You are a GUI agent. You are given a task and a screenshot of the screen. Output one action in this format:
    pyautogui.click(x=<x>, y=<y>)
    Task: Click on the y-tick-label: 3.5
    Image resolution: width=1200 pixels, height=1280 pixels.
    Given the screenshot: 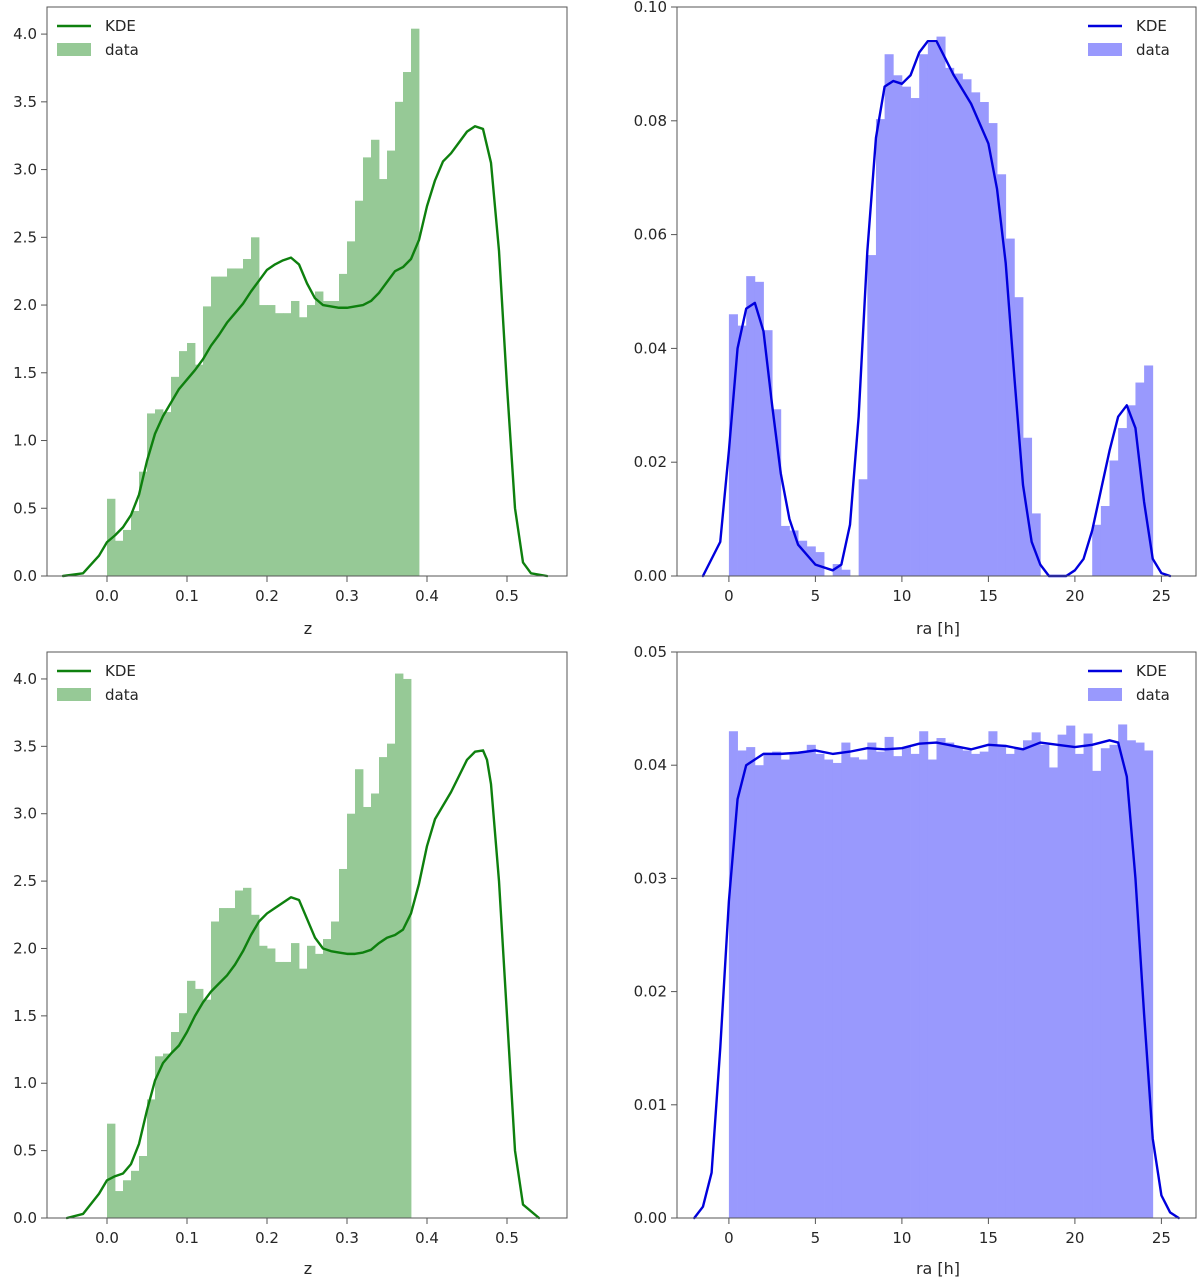 What is the action you would take?
    pyautogui.click(x=25, y=102)
    